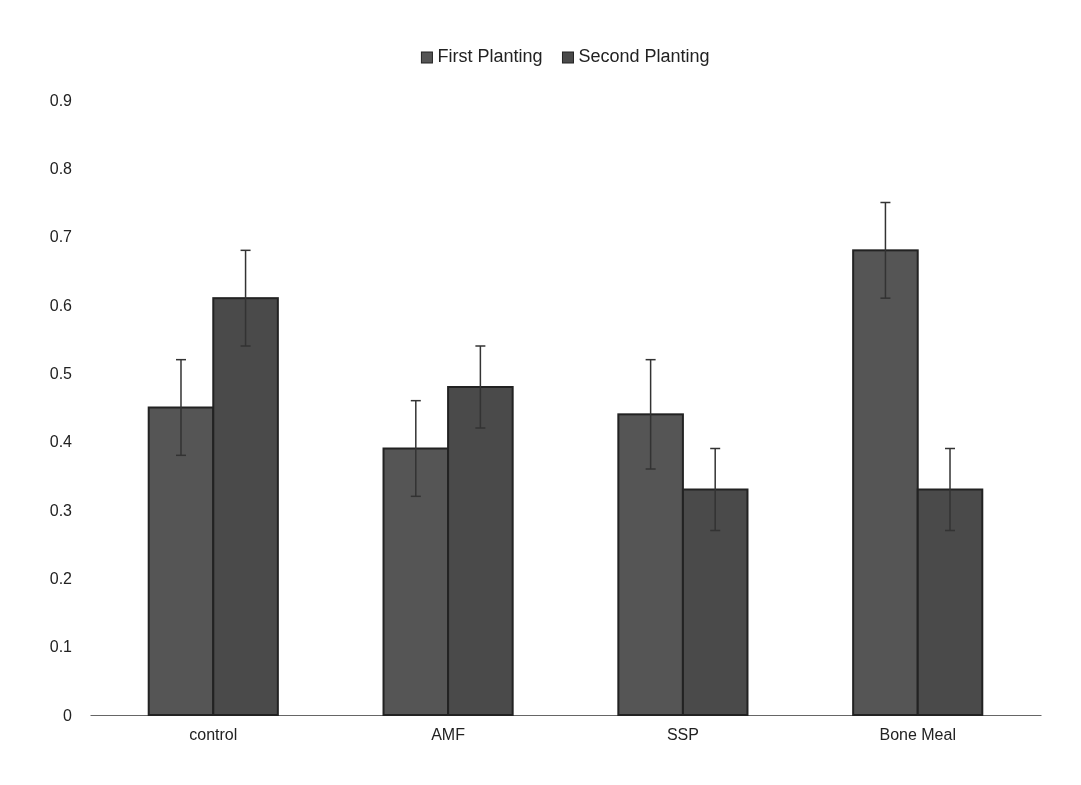 The height and width of the screenshot is (785, 1081). Describe the element at coordinates (213, 735) in the screenshot. I see `x-tick-label: control` at that location.